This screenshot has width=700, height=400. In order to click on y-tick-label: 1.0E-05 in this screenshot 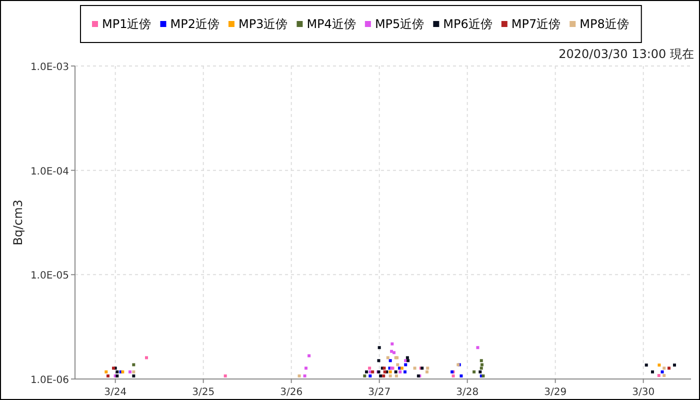, I will do `click(49, 276)`.